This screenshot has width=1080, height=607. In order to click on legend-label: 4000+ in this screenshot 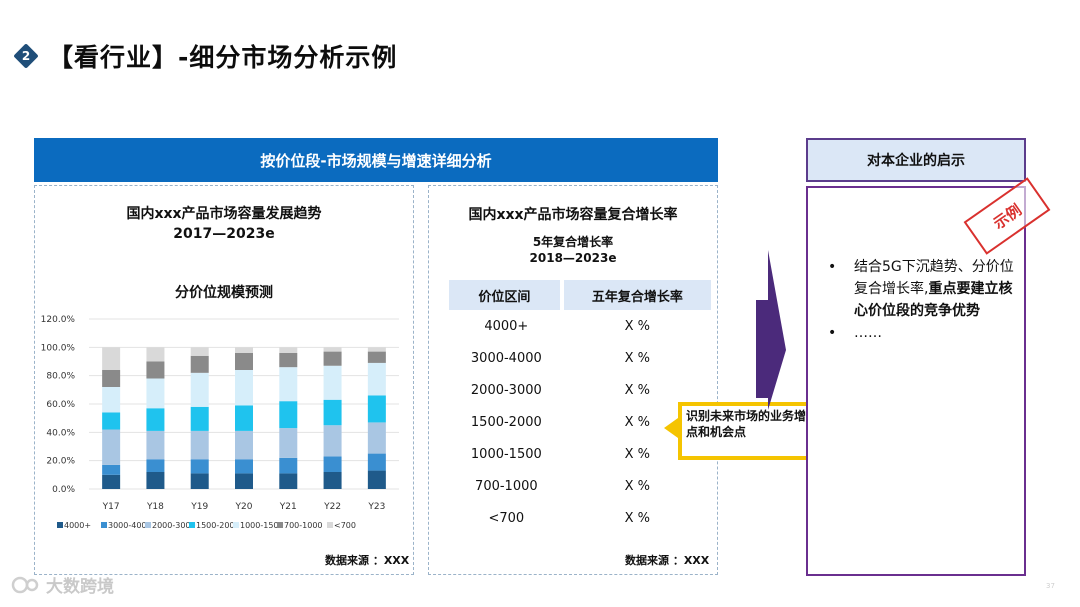, I will do `click(77, 525)`.